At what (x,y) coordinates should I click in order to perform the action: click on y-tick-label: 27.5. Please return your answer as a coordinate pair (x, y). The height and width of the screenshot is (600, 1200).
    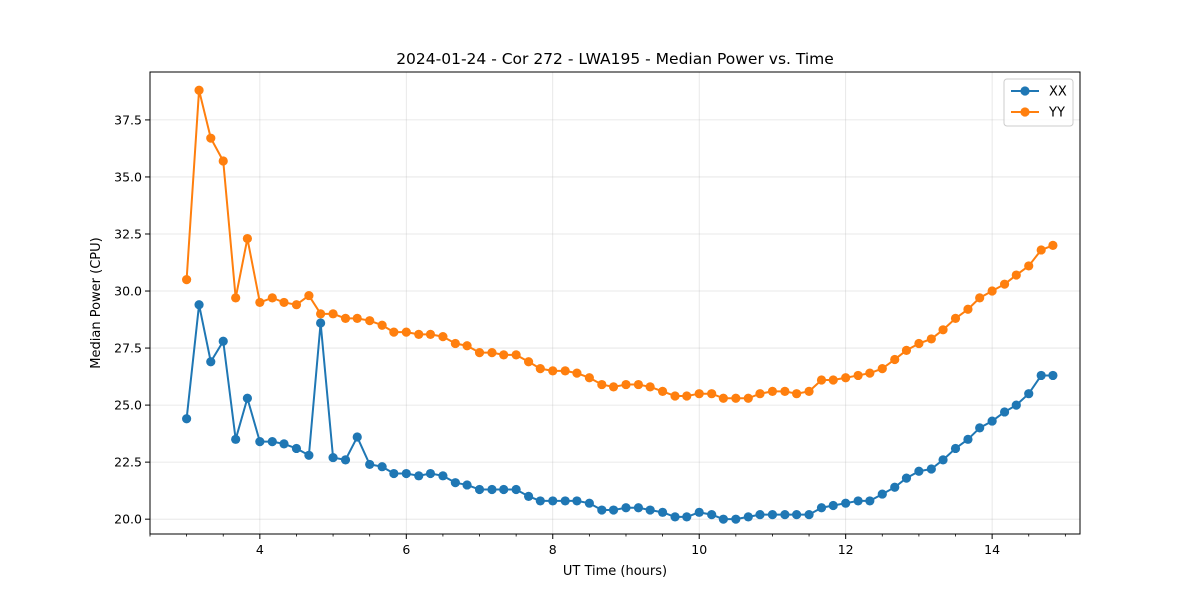
    Looking at the image, I should click on (128, 348).